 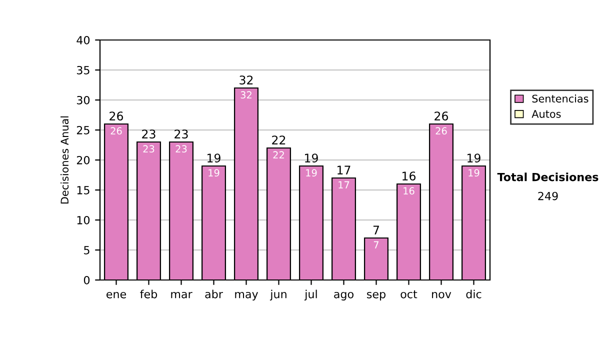 I want to click on x-tick-label: abr, so click(x=214, y=294).